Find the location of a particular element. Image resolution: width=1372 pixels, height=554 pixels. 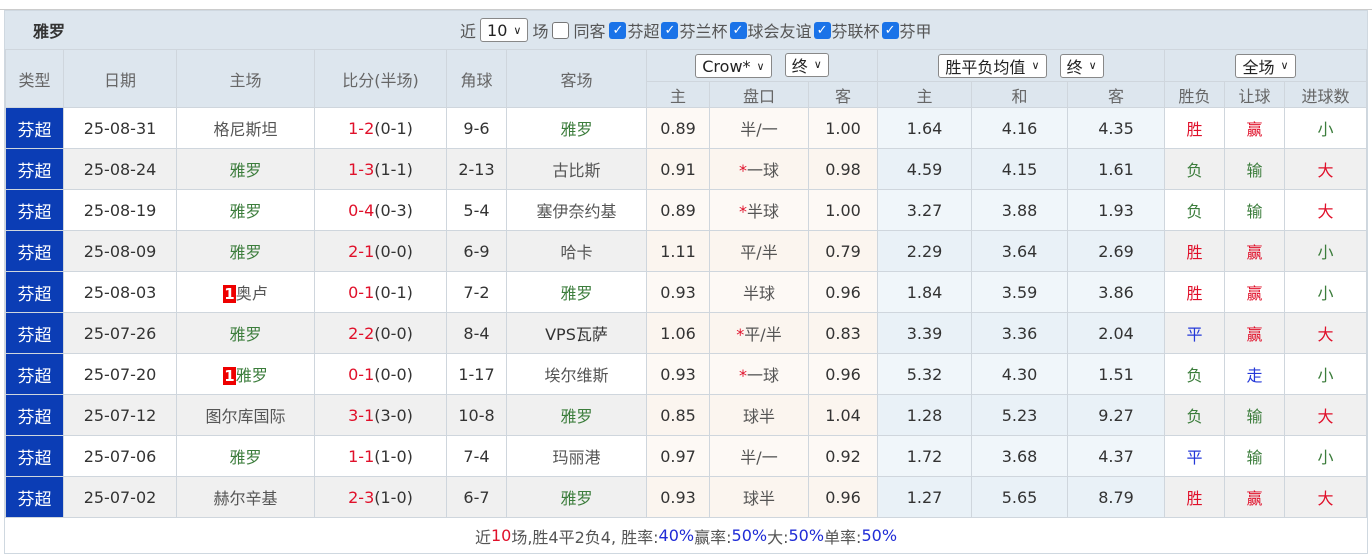

header-eu-draw: 和 is located at coordinates (1020, 94).